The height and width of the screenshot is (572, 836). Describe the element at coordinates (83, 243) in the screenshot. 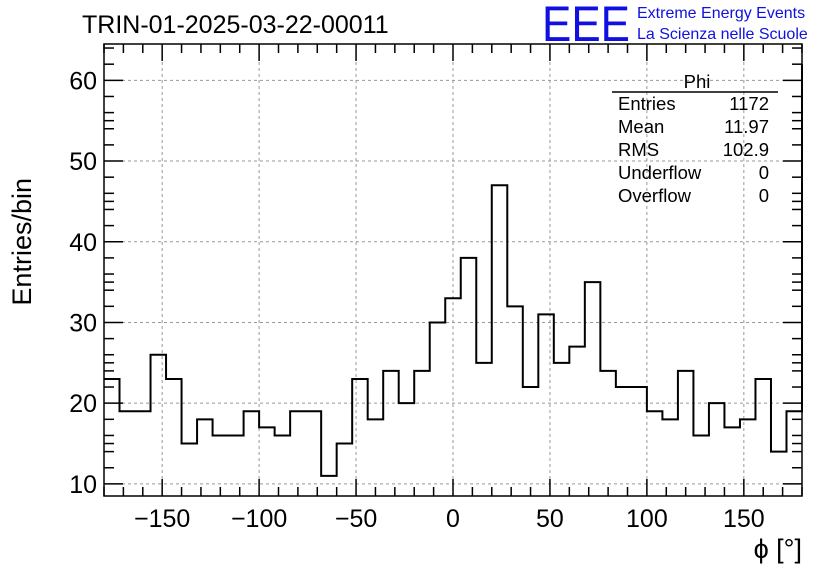

I see `y-tick-label: 40` at that location.